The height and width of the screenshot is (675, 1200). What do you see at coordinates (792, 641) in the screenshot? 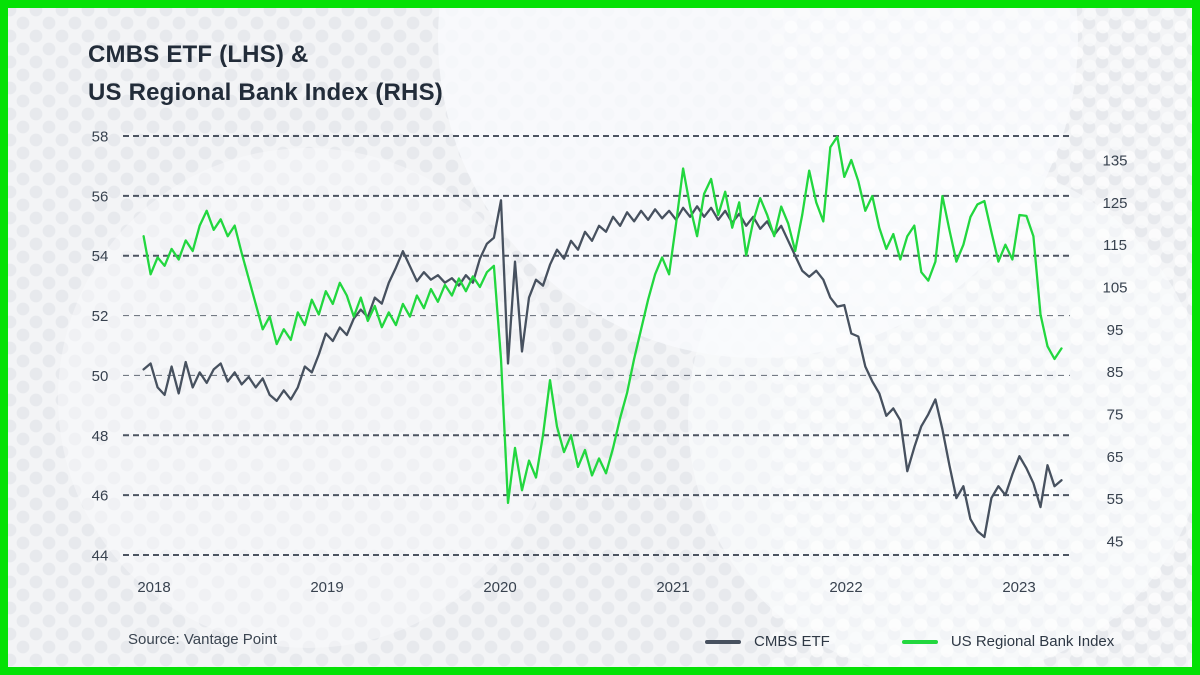
I see `legend-label-cmbs: CMBS ETF` at bounding box center [792, 641].